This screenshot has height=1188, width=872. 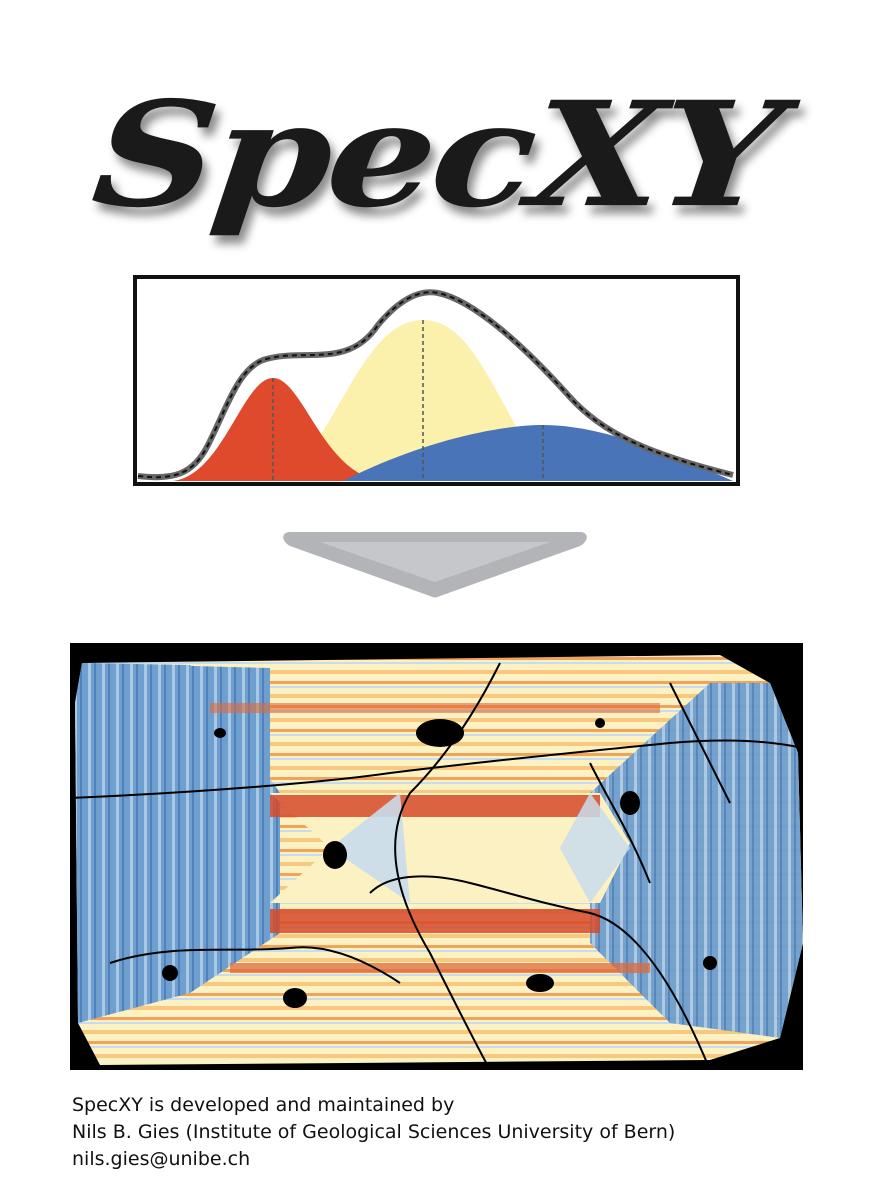 I want to click on credits-email: nils.gies@unibe.ch, so click(x=161, y=1159).